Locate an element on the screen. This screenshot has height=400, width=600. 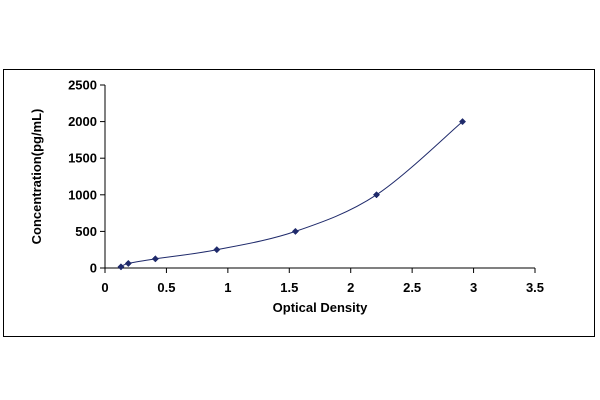
x-axis-title: Optical Density is located at coordinates (320, 307).